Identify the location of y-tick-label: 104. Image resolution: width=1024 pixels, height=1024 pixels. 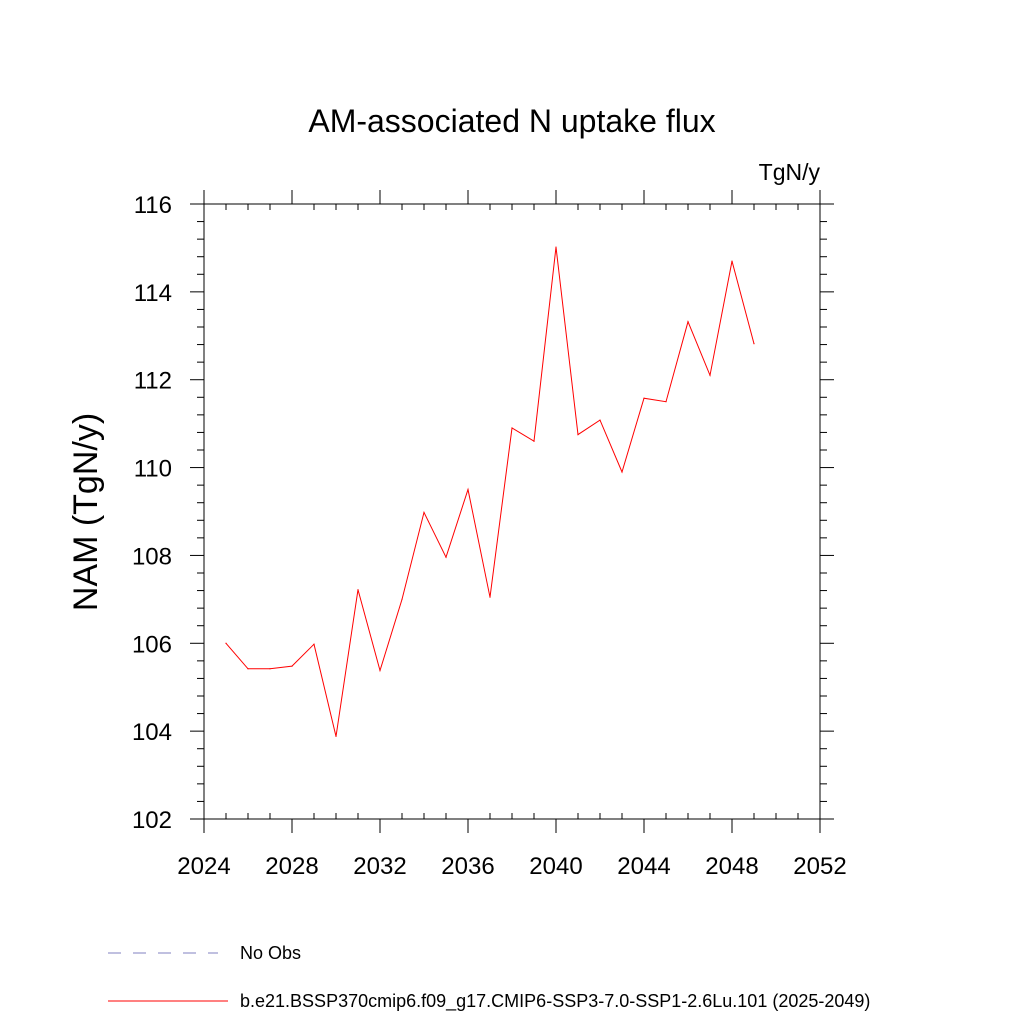
(152, 732).